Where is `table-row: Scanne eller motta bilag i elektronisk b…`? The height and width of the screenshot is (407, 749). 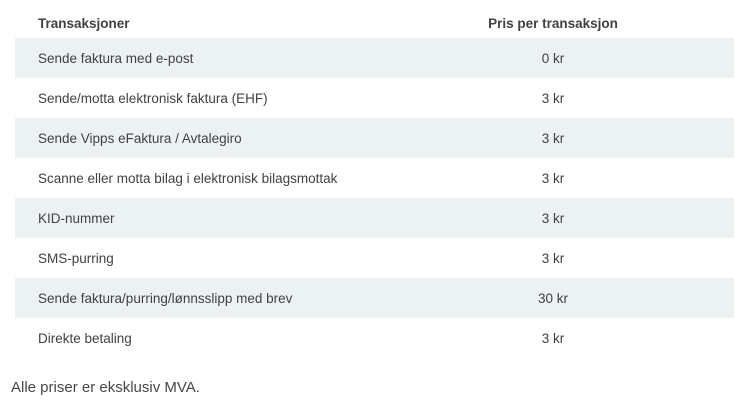 table-row: Scanne eller motta bilag i elektronisk b… is located at coordinates (374, 178).